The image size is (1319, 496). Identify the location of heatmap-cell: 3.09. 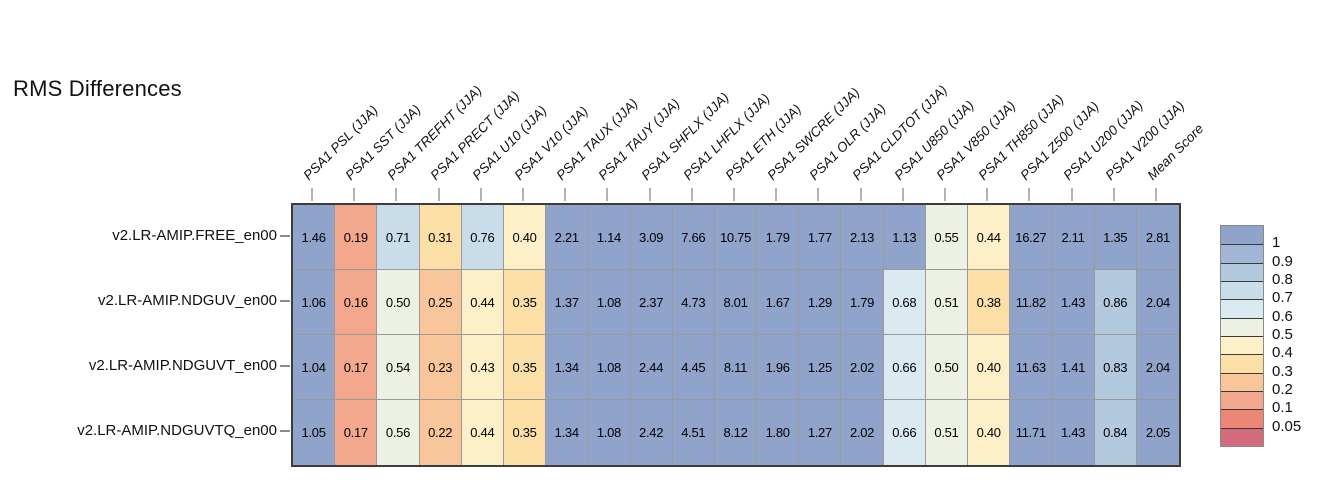
(651, 237).